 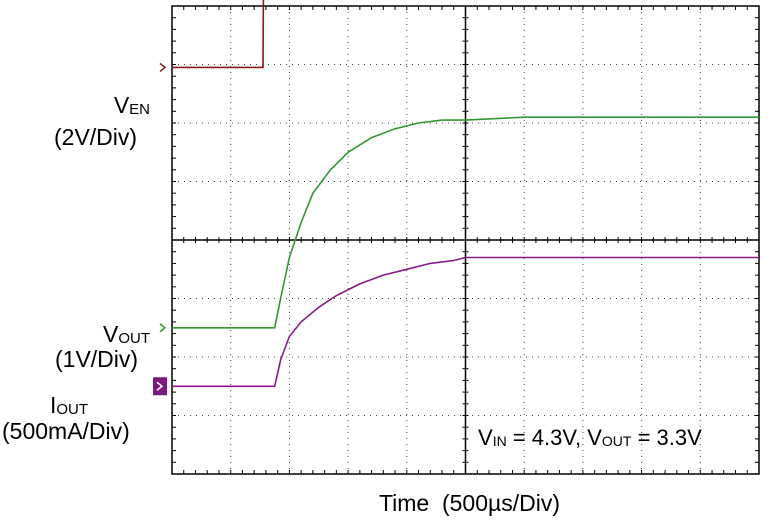 What do you see at coordinates (594, 437) in the screenshot?
I see `vout-main: V` at bounding box center [594, 437].